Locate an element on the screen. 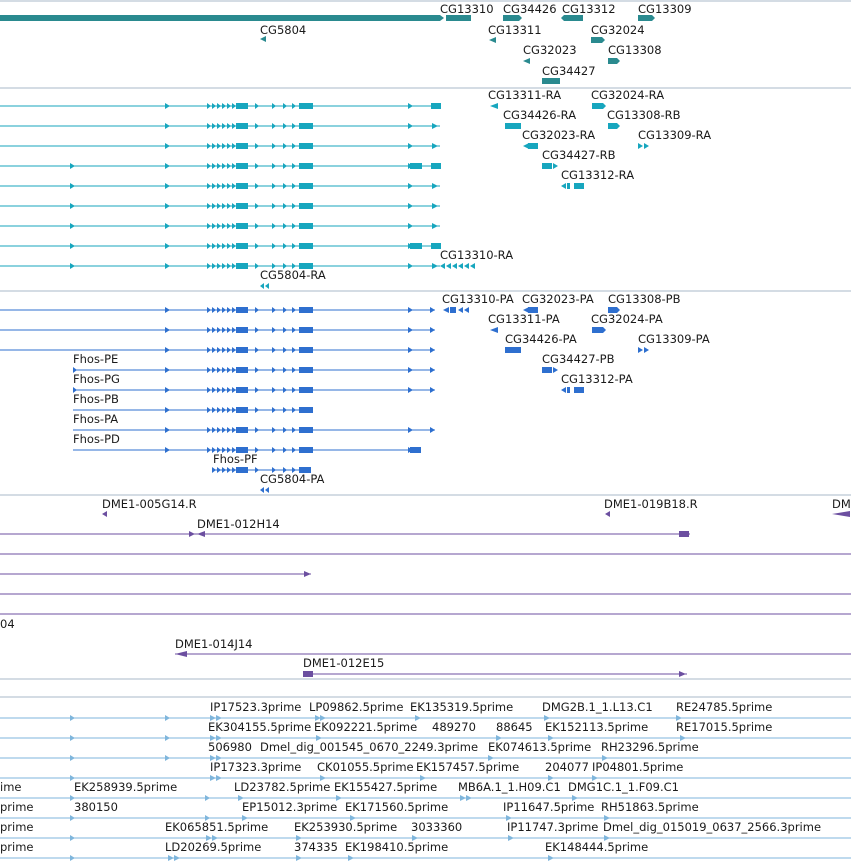 This screenshot has width=851, height=863. feature-label: Fhos-PE is located at coordinates (95, 359).